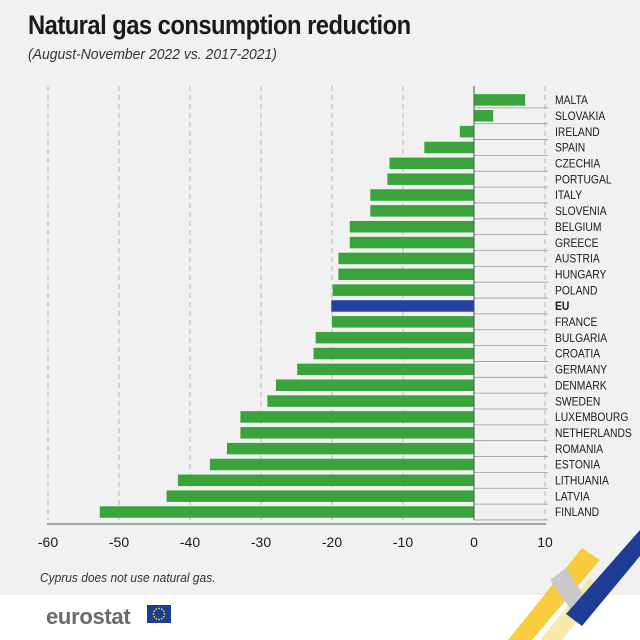 The width and height of the screenshot is (640, 640). Describe the element at coordinates (403, 542) in the screenshot. I see `x-tick-label: -10` at that location.